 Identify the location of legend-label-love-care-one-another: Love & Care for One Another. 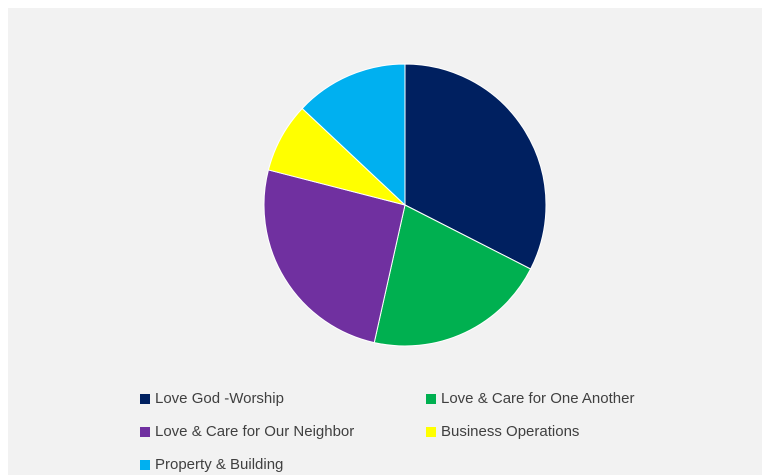
(538, 398).